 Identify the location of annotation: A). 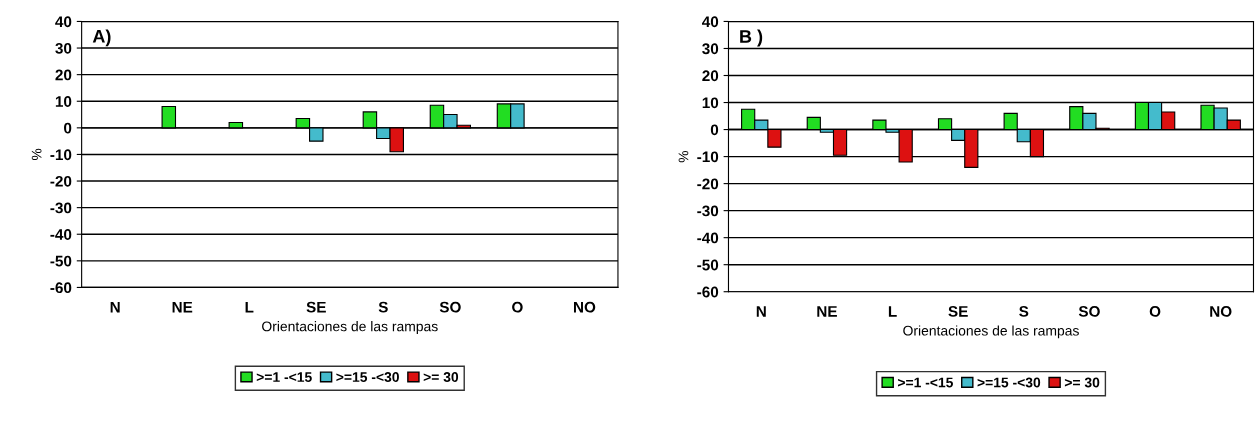
(101, 38).